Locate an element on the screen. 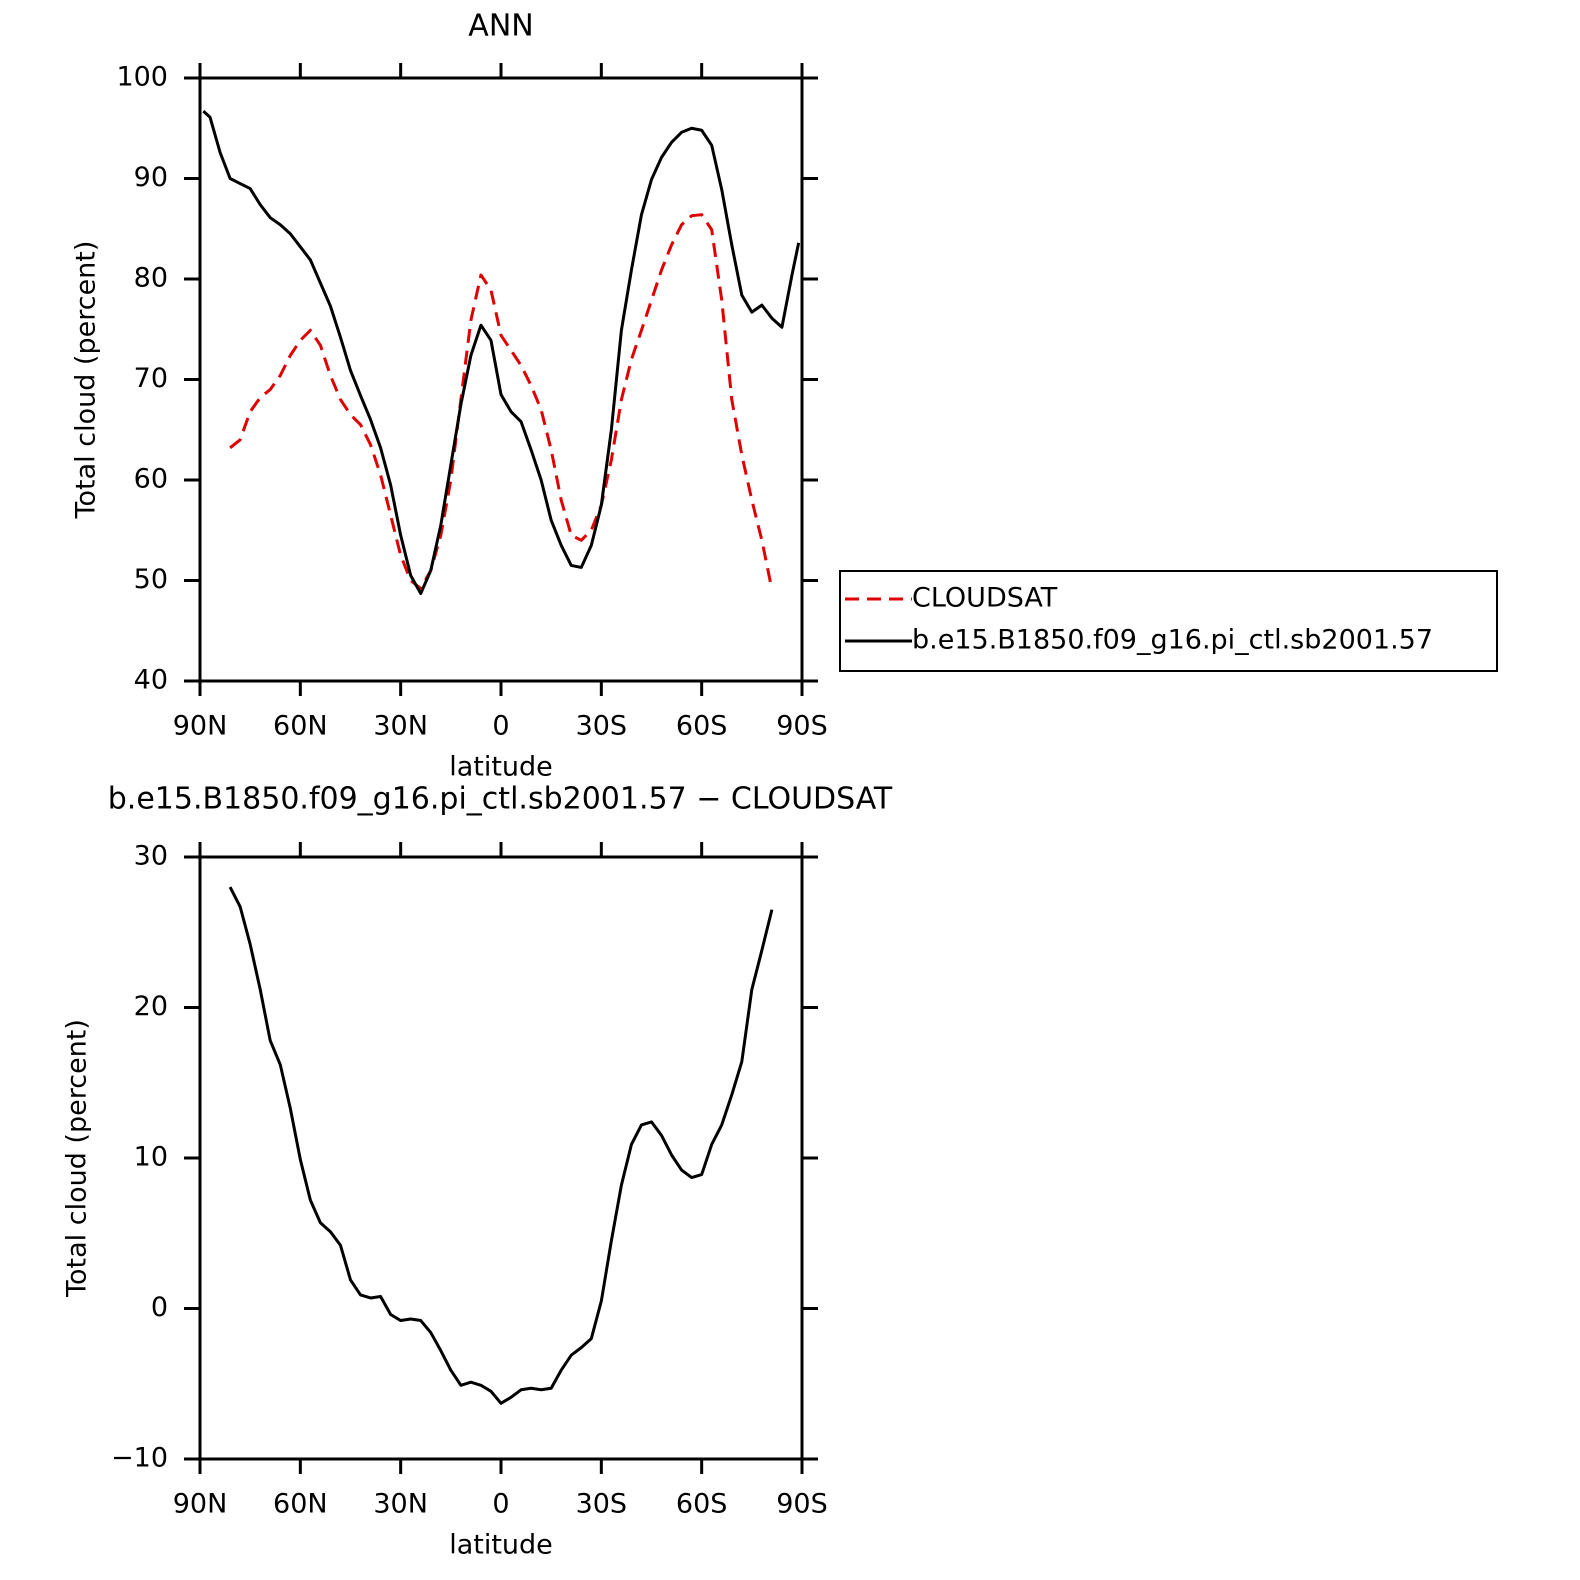  y-tick-label: 50 is located at coordinates (151, 579).